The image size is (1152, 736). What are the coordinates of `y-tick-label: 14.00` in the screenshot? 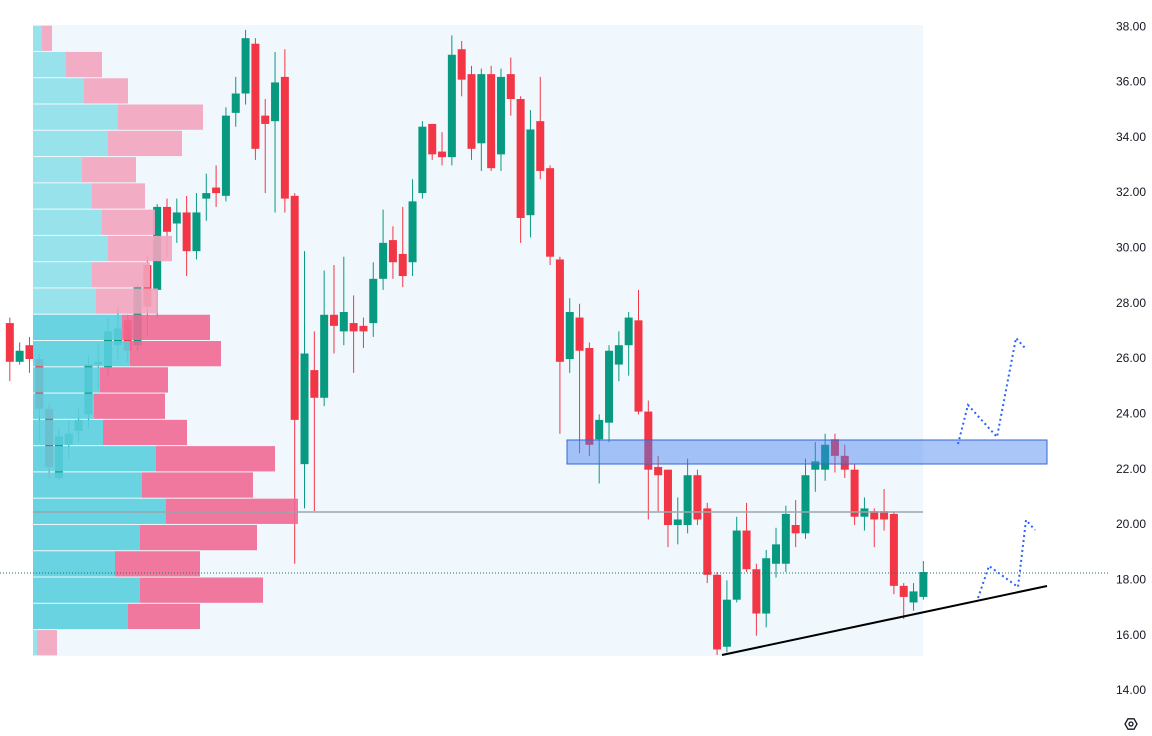 It's located at (1131, 690).